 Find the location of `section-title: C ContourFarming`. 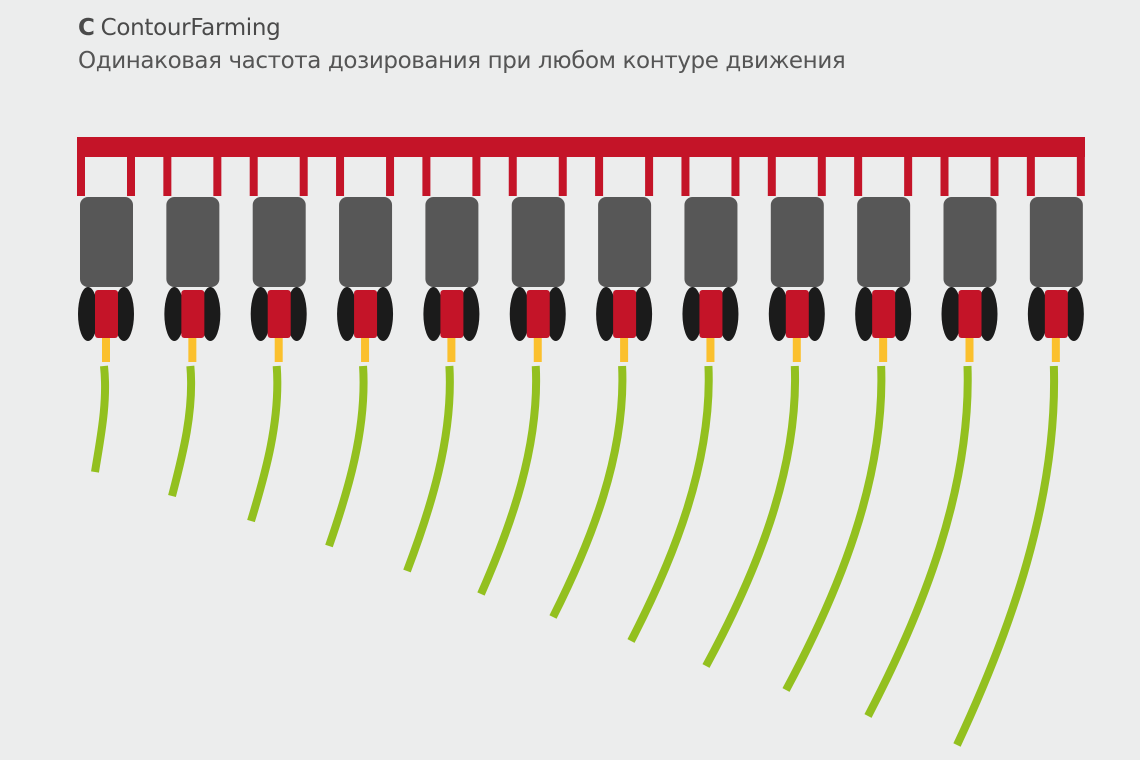

section-title: C ContourFarming is located at coordinates (179, 28).